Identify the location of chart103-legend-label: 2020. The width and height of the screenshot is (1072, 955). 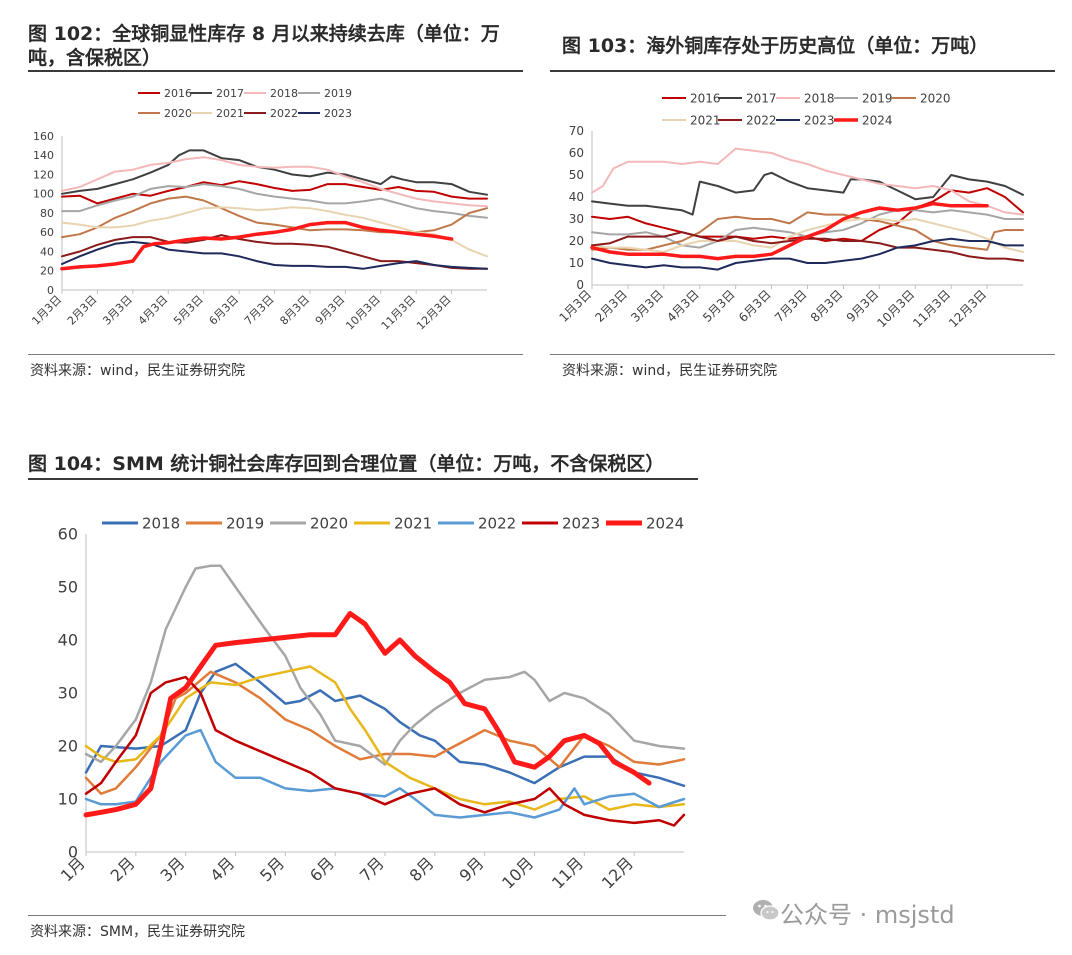
(935, 98).